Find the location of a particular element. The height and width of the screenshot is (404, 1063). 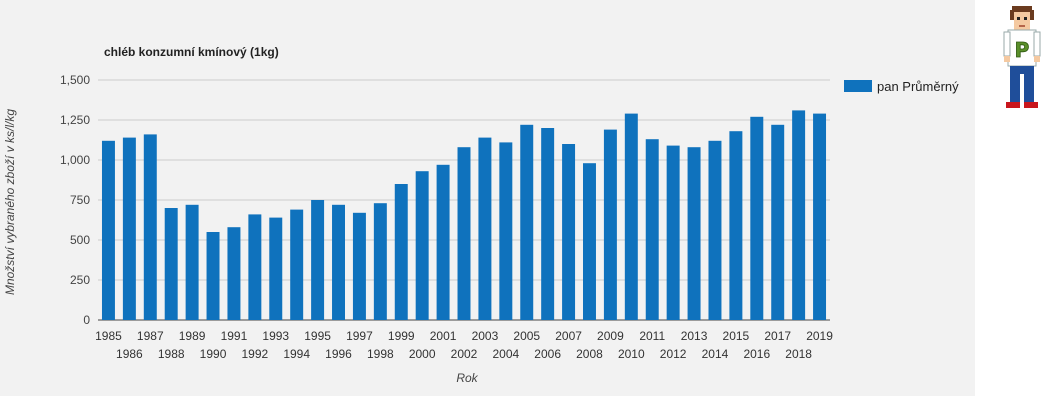

bar-1994 is located at coordinates (297, 264).